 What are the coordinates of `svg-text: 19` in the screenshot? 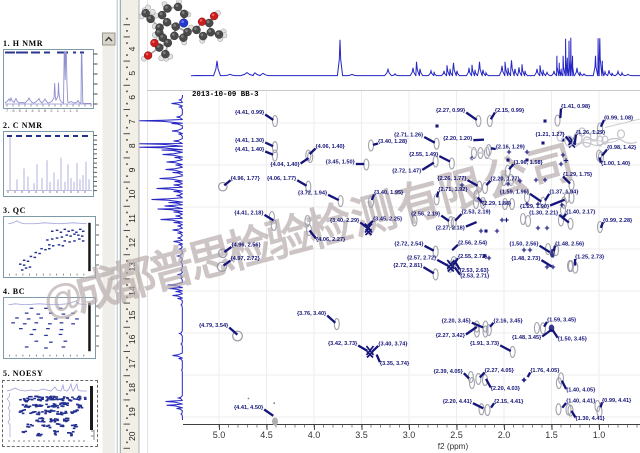 It's located at (132, 412).